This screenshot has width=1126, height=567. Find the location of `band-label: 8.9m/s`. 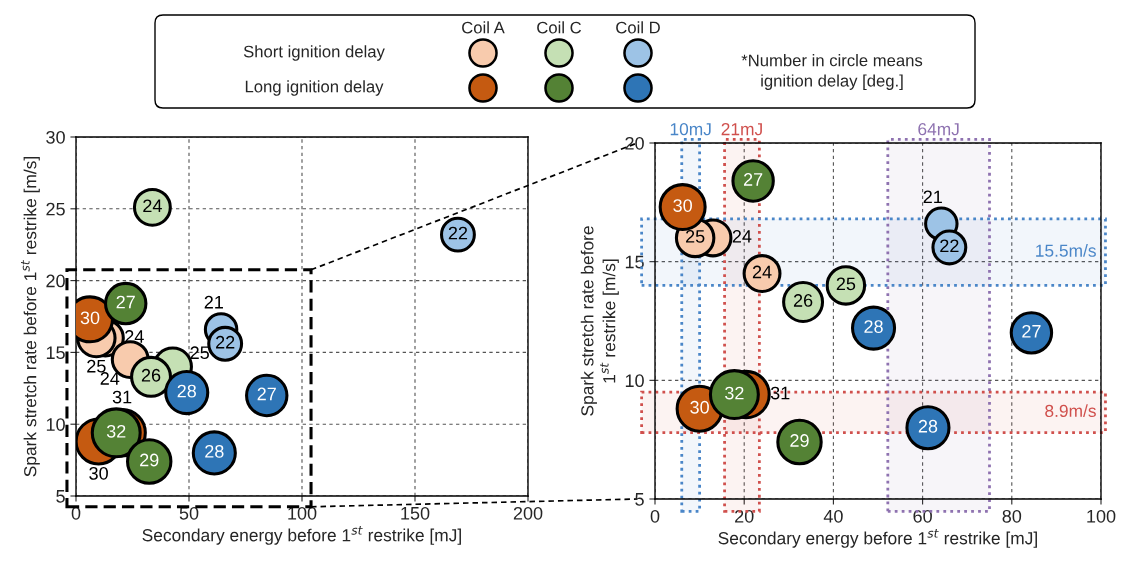

band-label: 8.9m/s is located at coordinates (1070, 411).